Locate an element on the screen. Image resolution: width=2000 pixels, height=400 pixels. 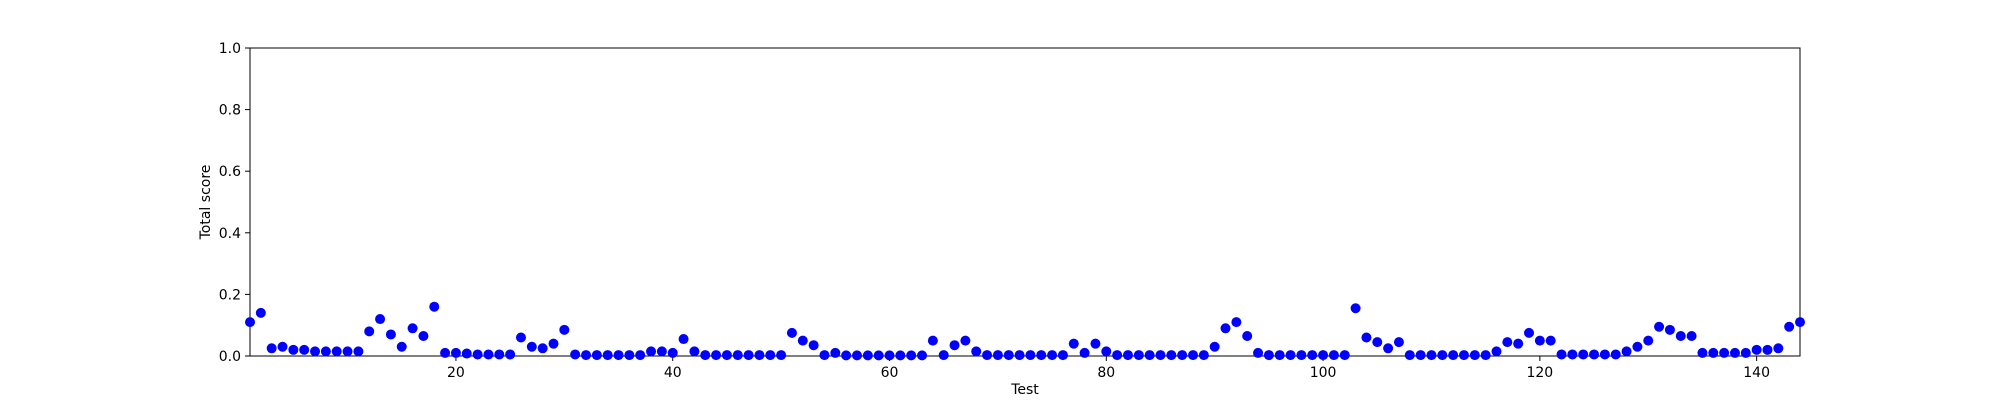
y-tick-label: 0.6 is located at coordinates (230, 172).